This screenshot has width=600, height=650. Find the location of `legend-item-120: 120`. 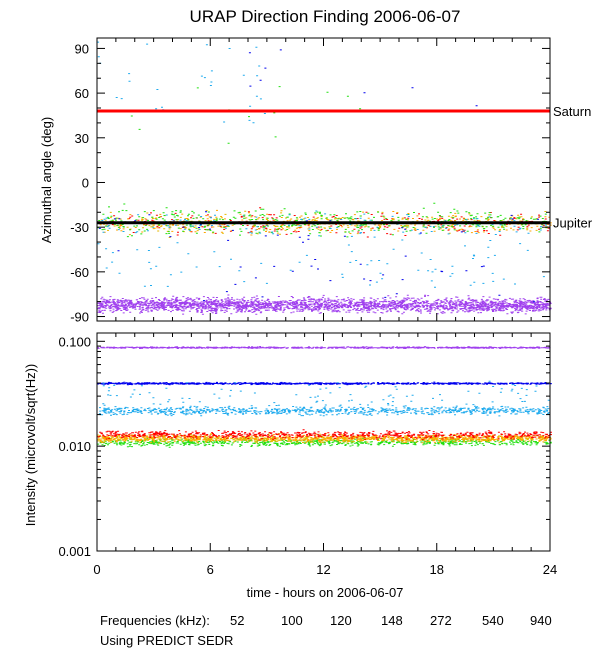

legend-item-120: 120 is located at coordinates (341, 620).